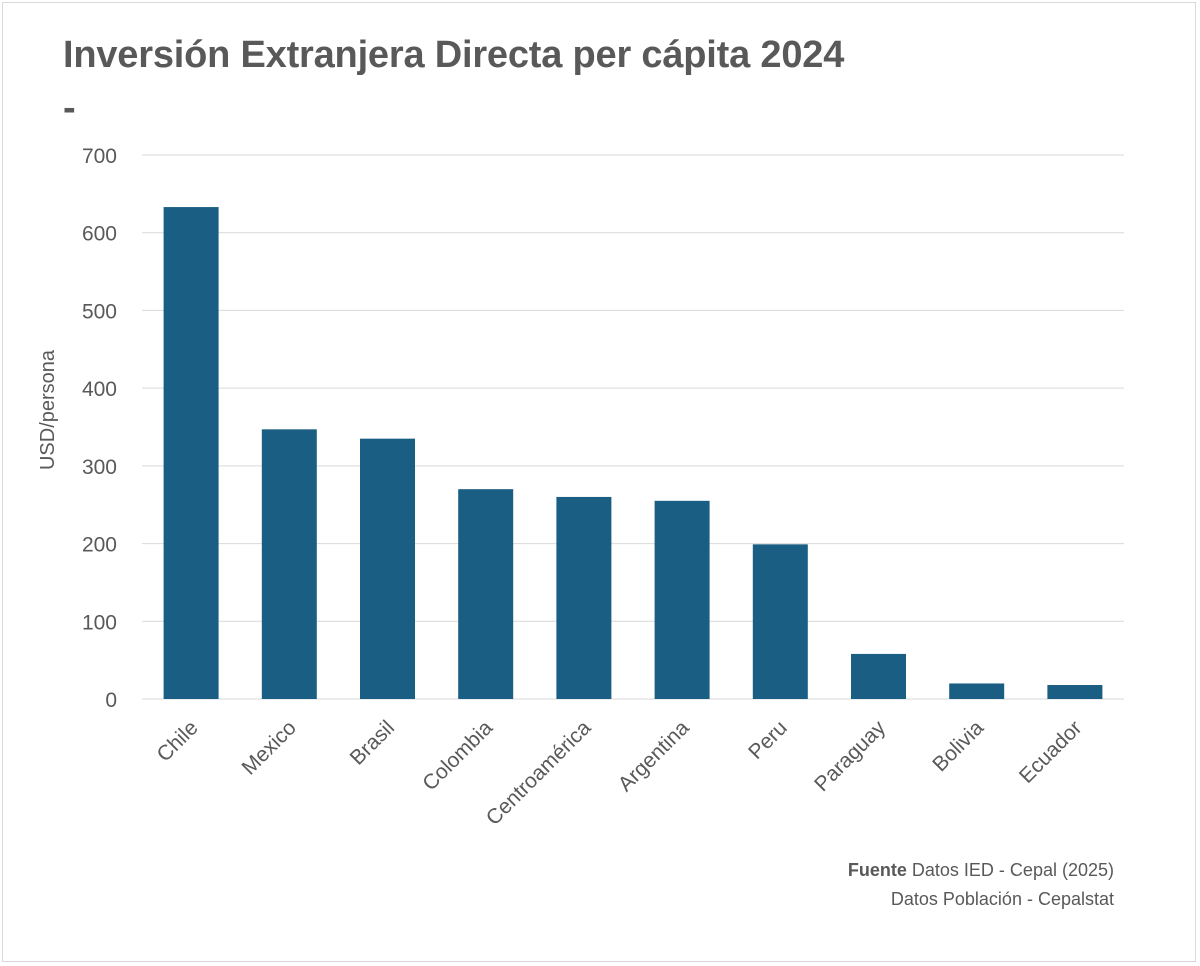  What do you see at coordinates (99, 156) in the screenshot?
I see `y-tick-label: 700` at bounding box center [99, 156].